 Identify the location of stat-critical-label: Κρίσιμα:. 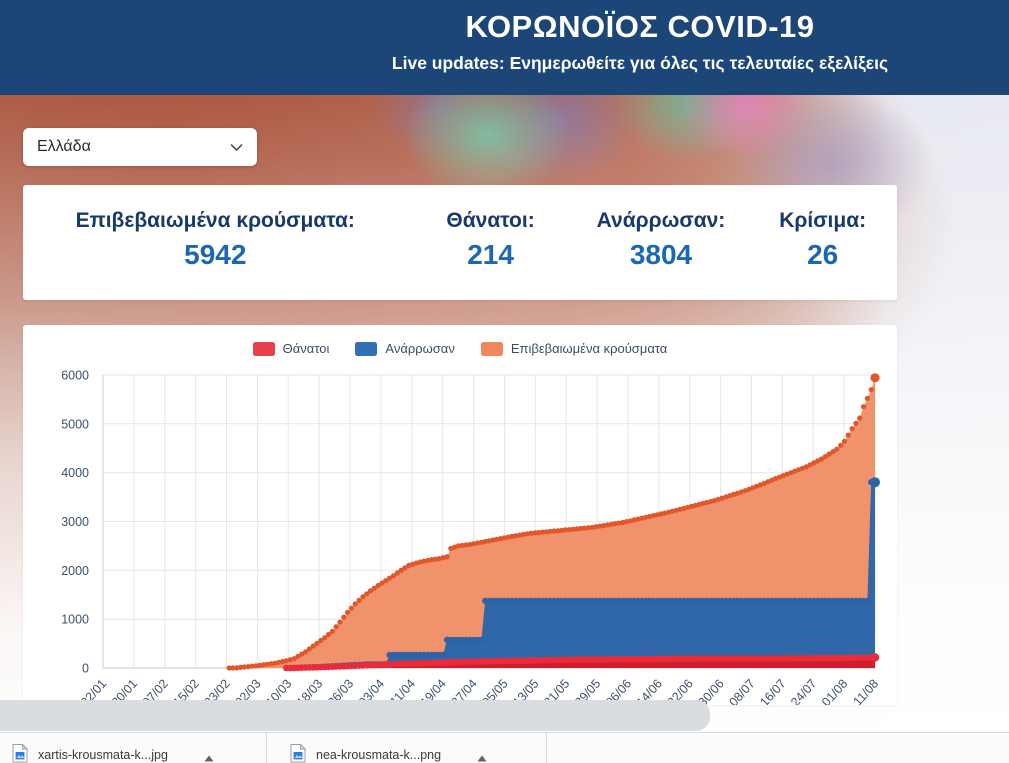
(823, 220).